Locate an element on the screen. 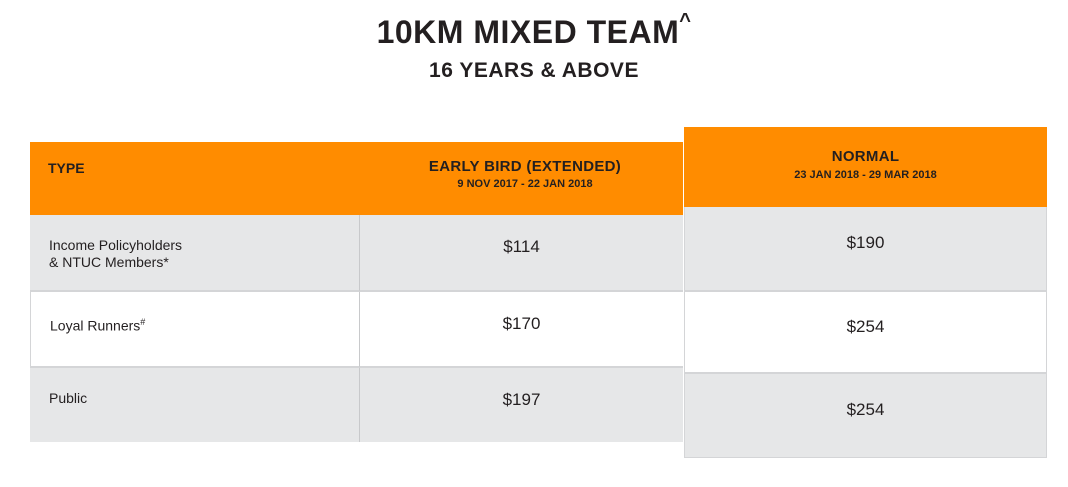 Image resolution: width=1068 pixels, height=487 pixels. title-mark: ^ is located at coordinates (685, 21).